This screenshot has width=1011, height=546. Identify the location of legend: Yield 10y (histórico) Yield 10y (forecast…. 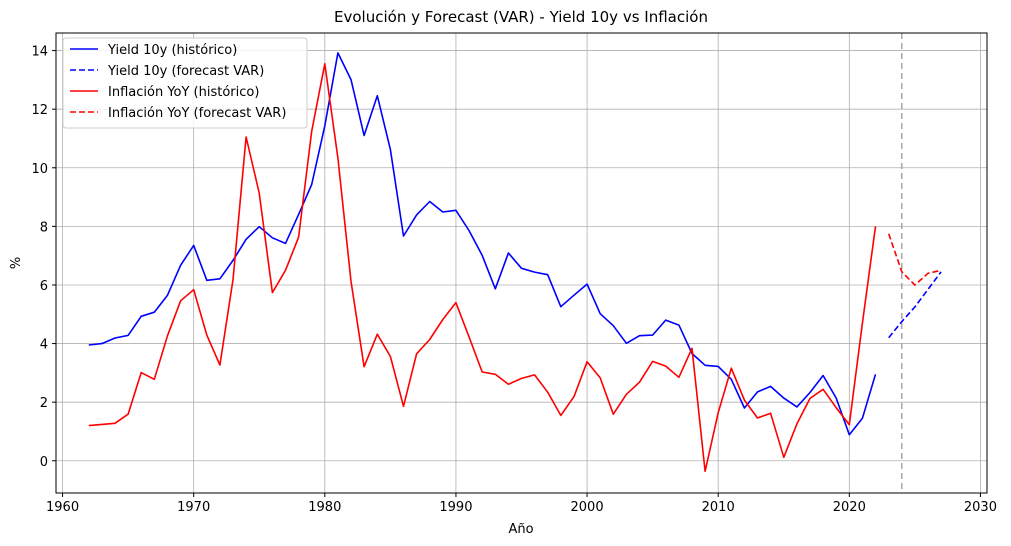
(185, 83).